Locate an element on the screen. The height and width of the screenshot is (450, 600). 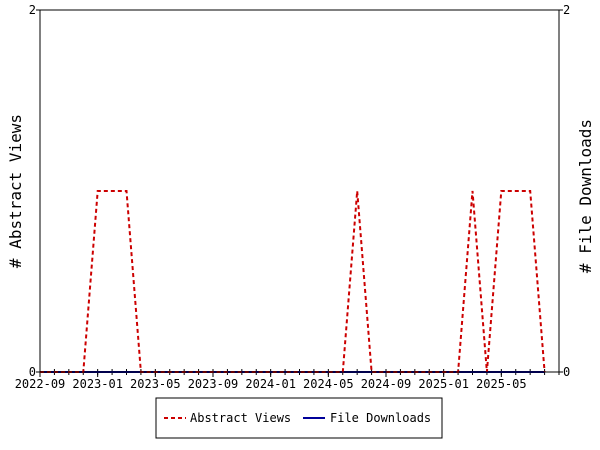
x-tick-label: 2025-05 is located at coordinates (501, 384).